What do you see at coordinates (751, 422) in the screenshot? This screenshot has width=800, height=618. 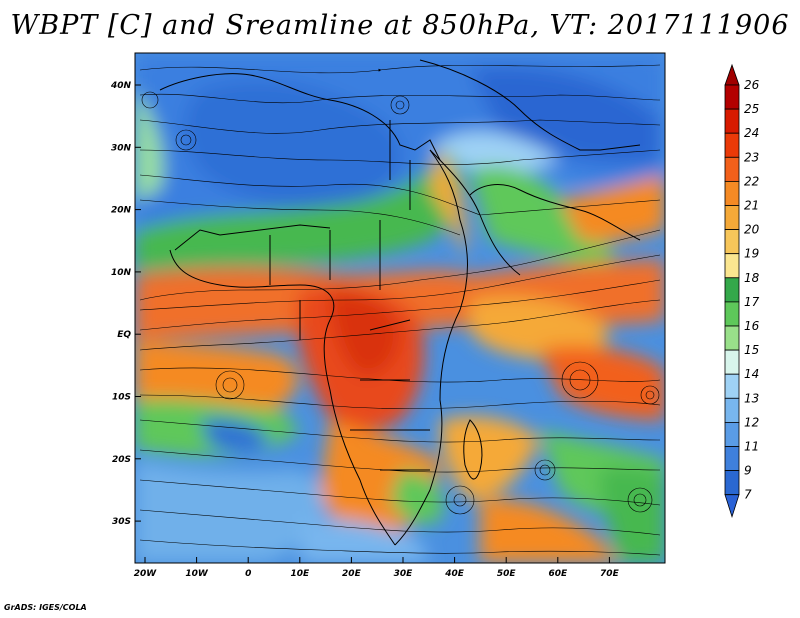 I see `colorbar-label: 12` at bounding box center [751, 422].